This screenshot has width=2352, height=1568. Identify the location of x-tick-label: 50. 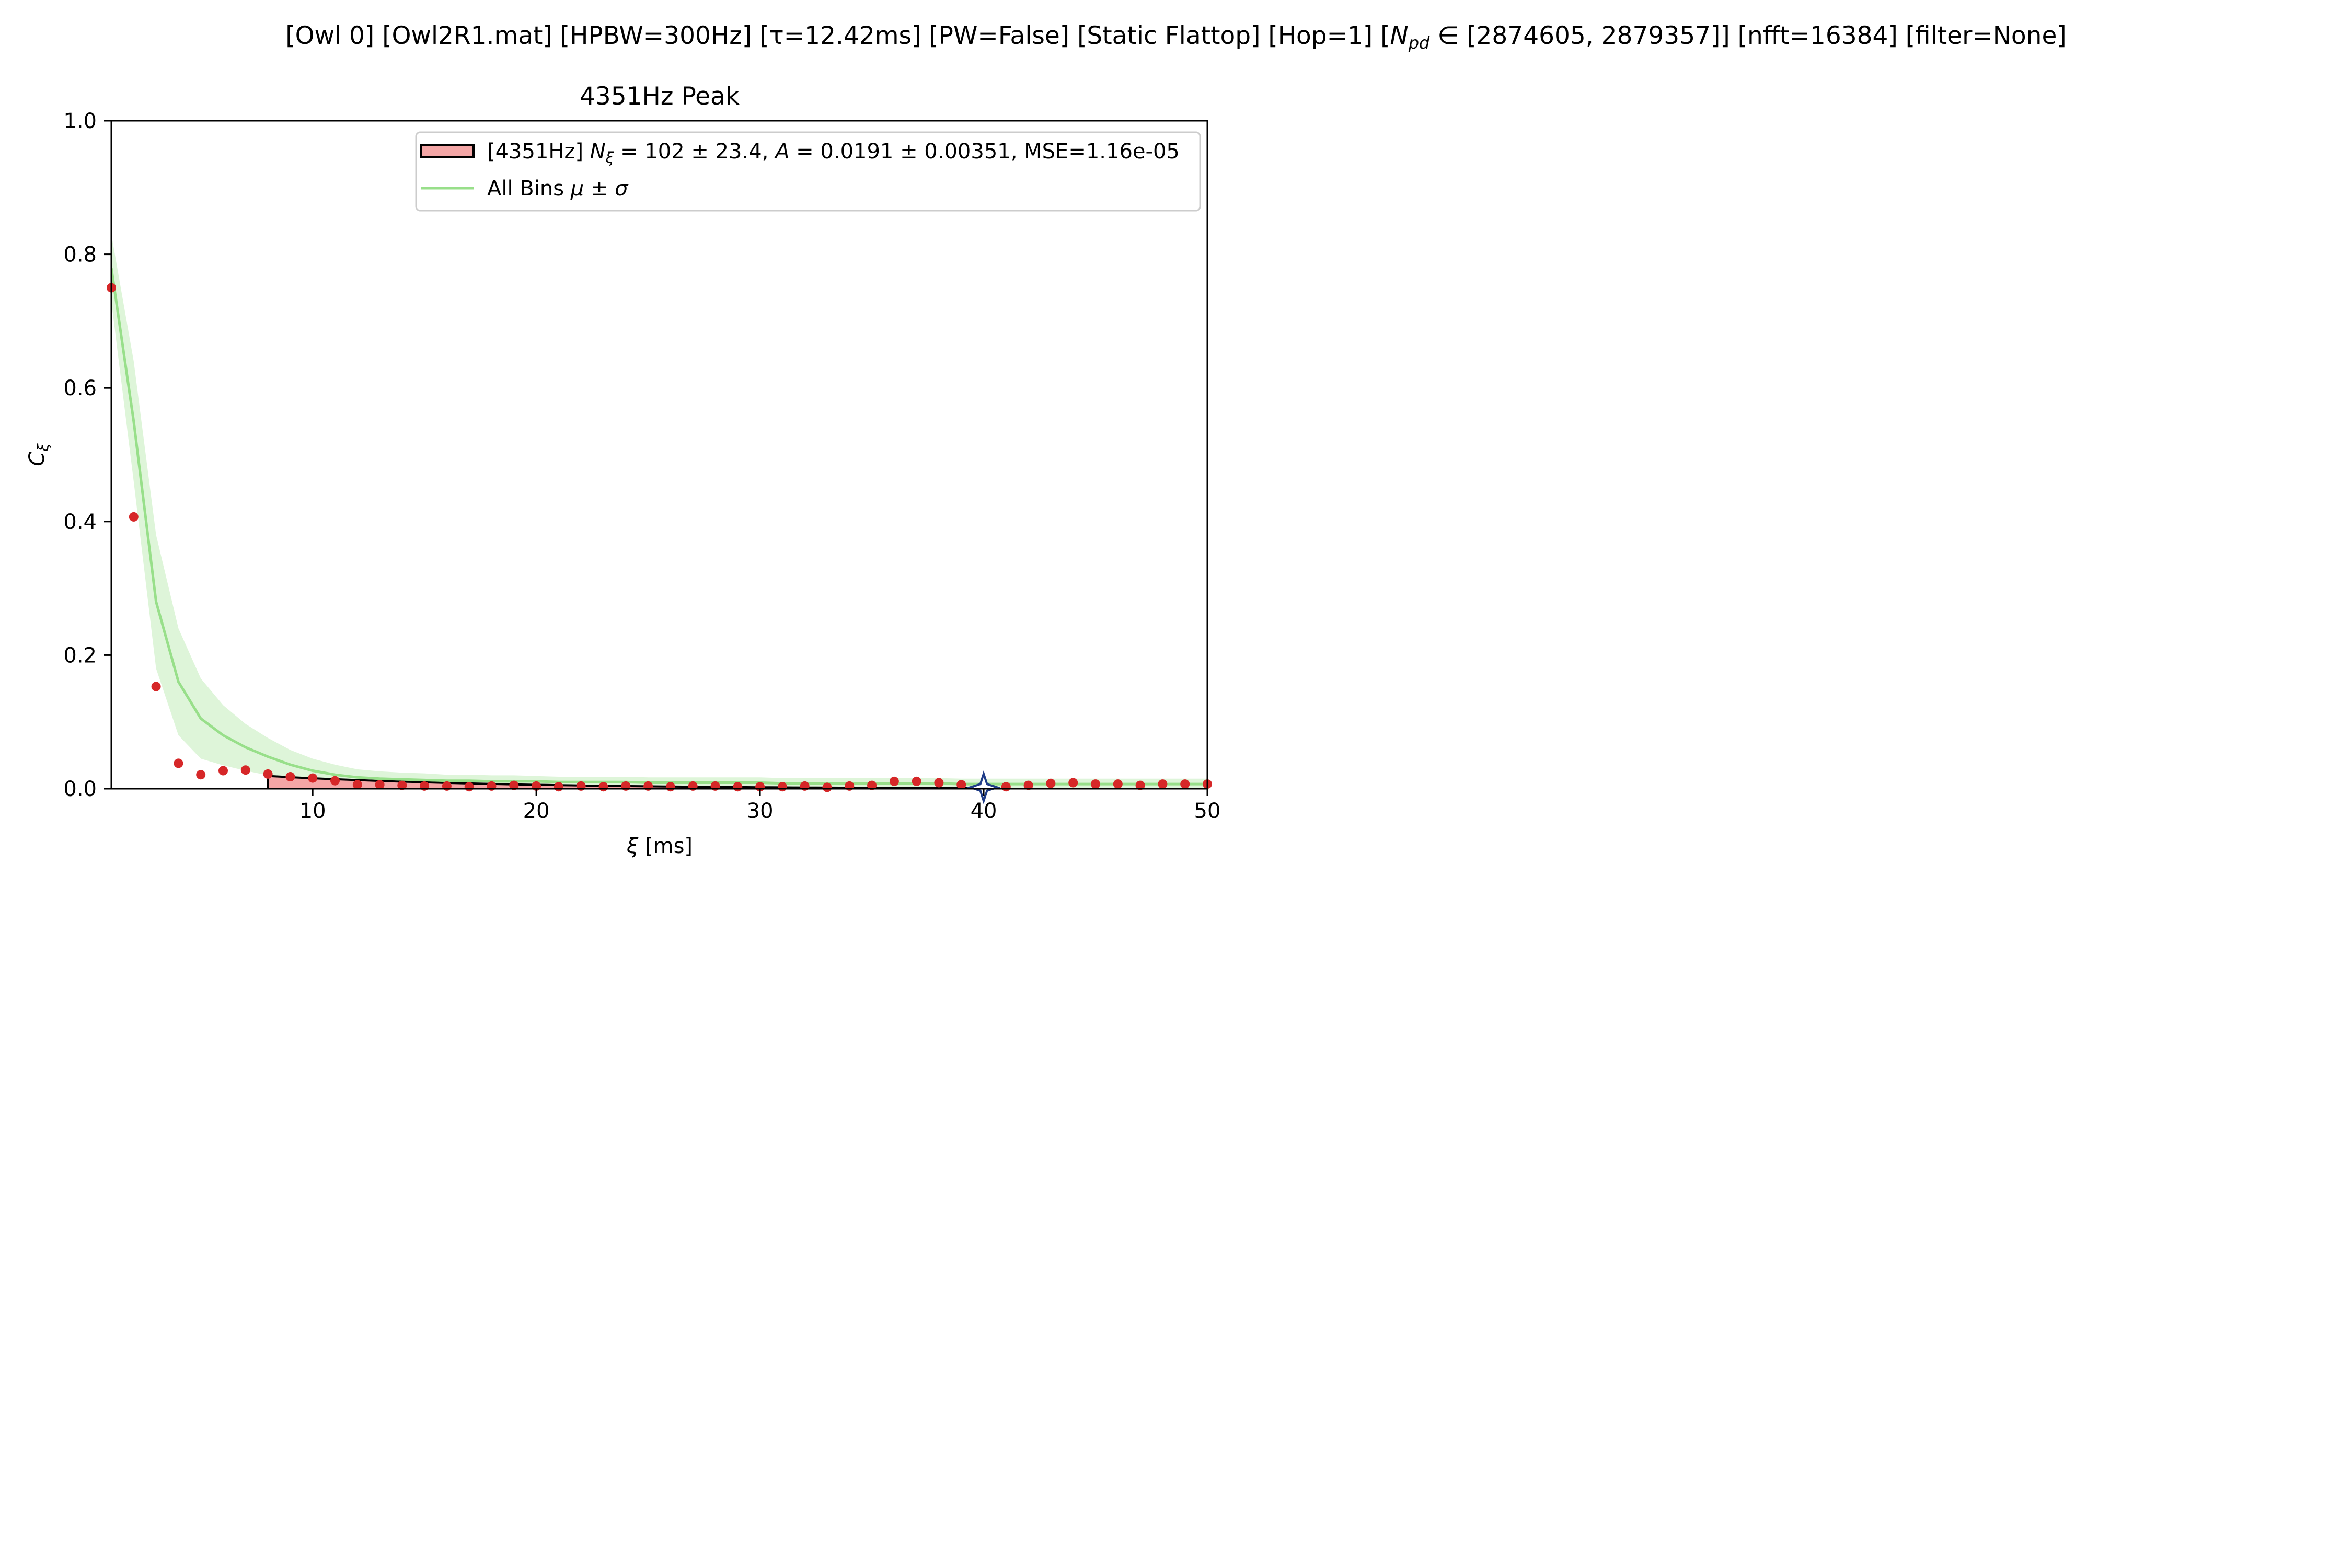
(1207, 811).